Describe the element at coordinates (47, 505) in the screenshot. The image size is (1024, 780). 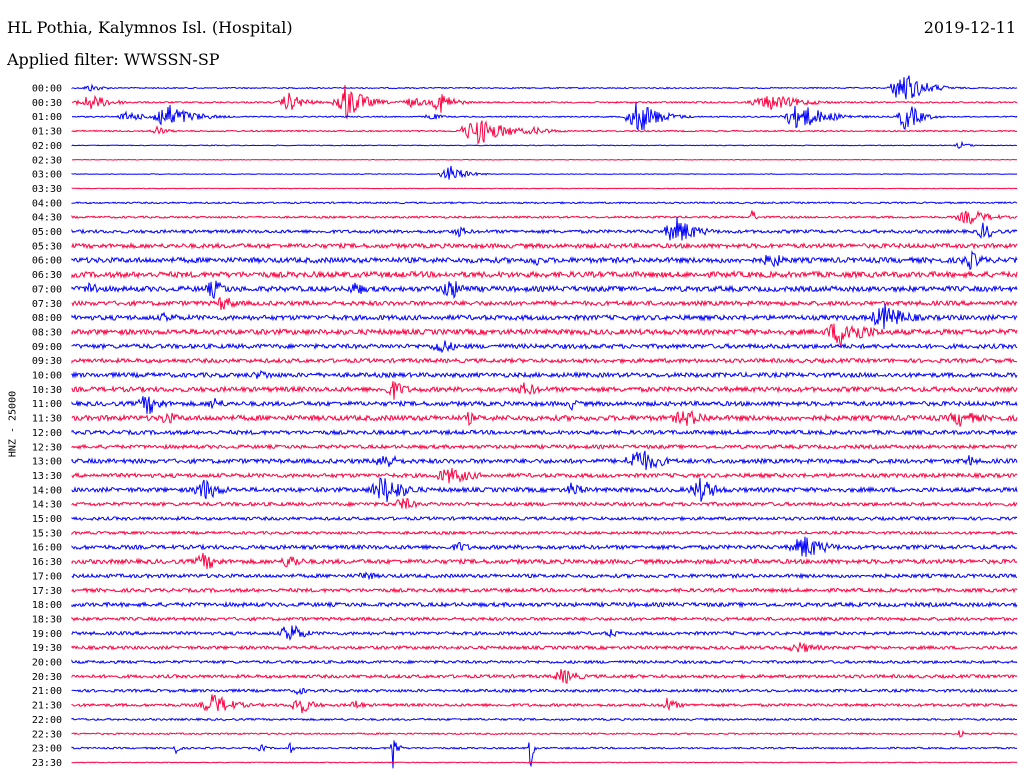
I see `row-time-label: 14:30` at that location.